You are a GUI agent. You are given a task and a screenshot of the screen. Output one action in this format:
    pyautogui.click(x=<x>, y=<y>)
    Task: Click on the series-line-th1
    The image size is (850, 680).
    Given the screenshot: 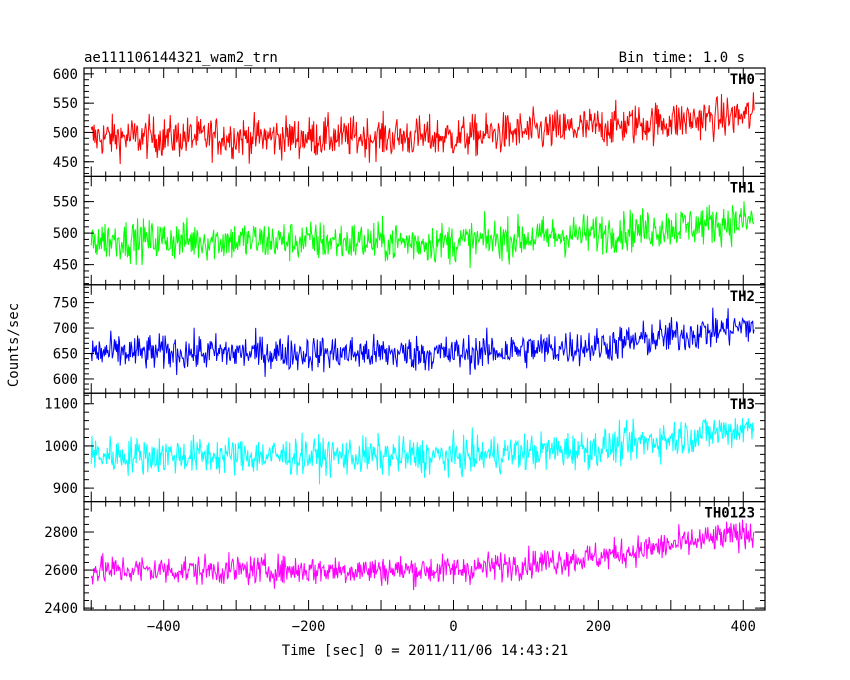 What is the action you would take?
    pyautogui.click(x=422, y=235)
    